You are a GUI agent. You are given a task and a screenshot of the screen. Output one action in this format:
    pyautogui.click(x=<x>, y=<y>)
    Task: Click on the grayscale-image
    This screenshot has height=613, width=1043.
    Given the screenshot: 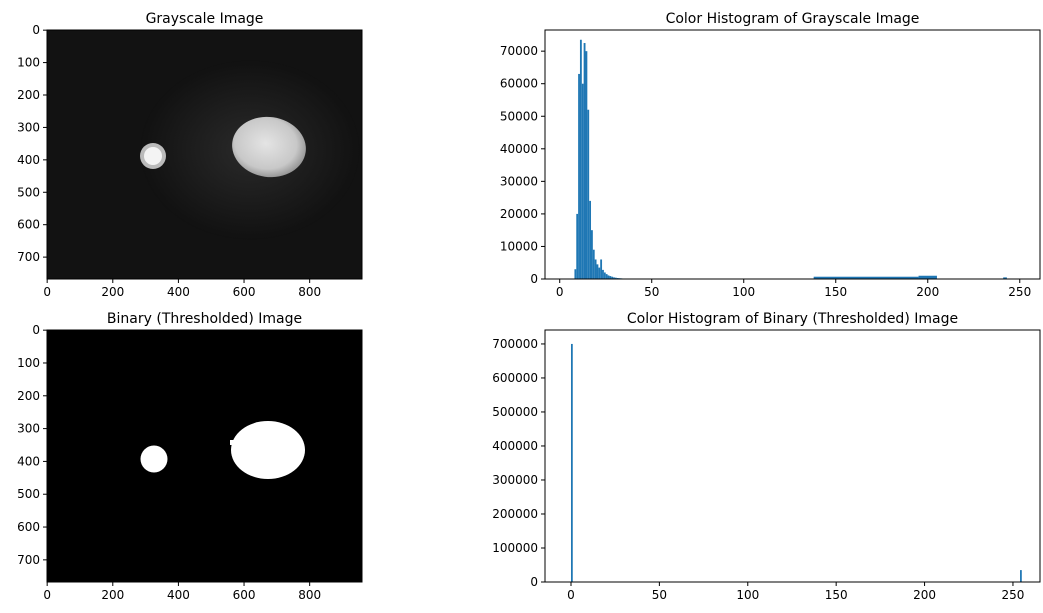 What is the action you would take?
    pyautogui.click(x=204, y=154)
    